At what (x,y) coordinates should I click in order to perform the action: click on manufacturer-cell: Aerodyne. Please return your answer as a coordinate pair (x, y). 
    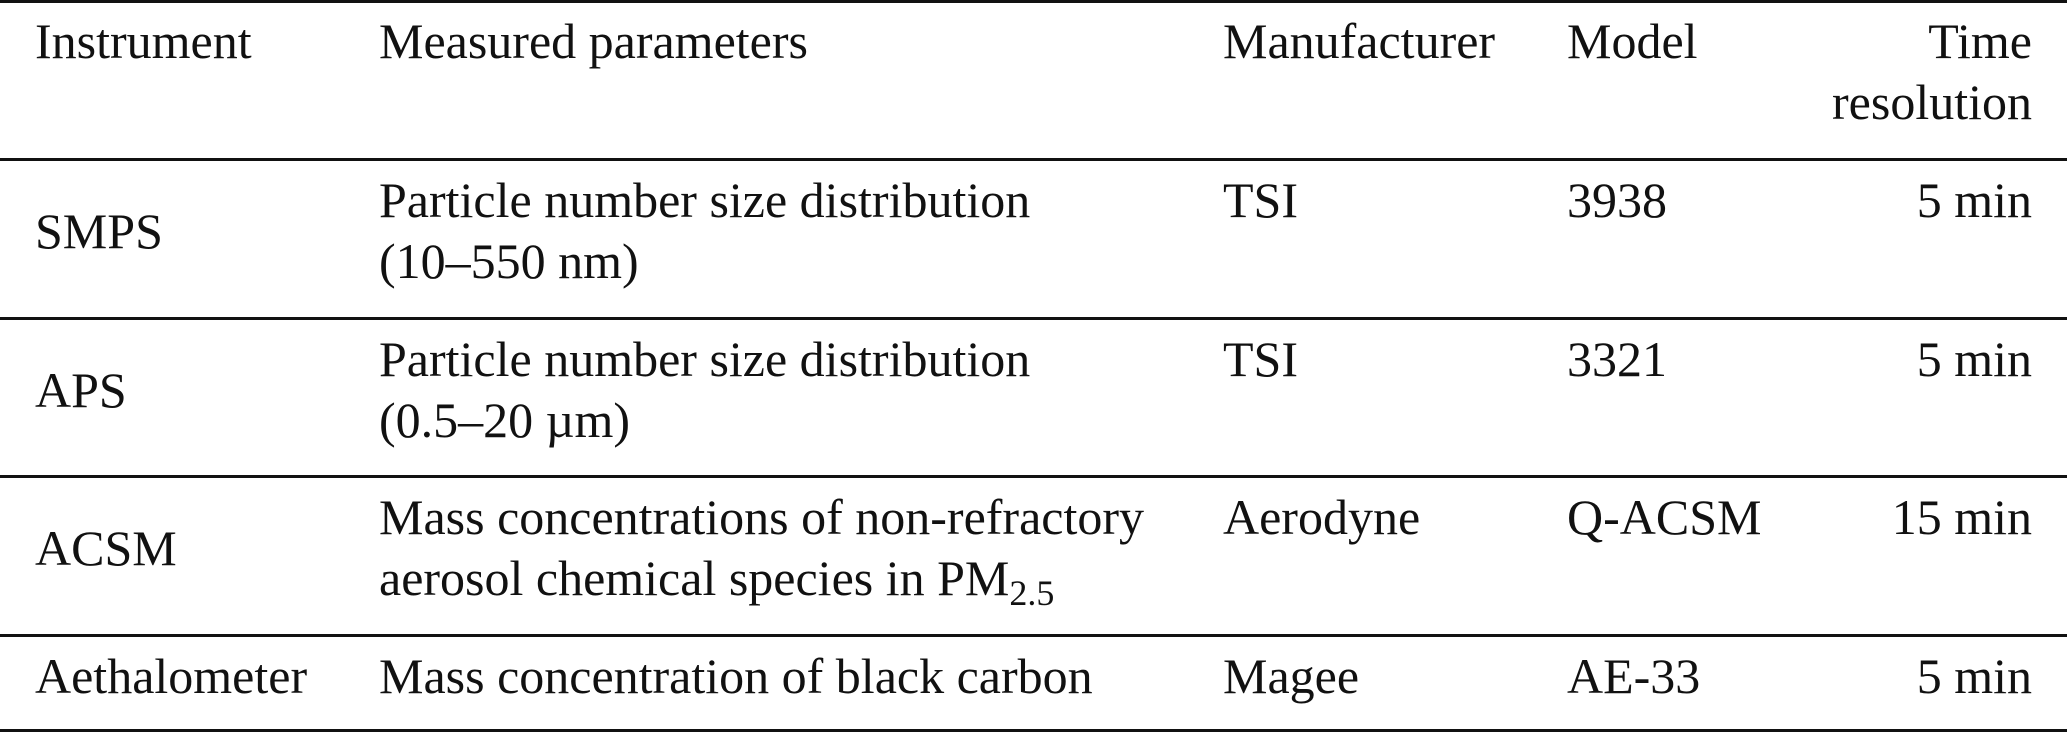
    Looking at the image, I should click on (1322, 517).